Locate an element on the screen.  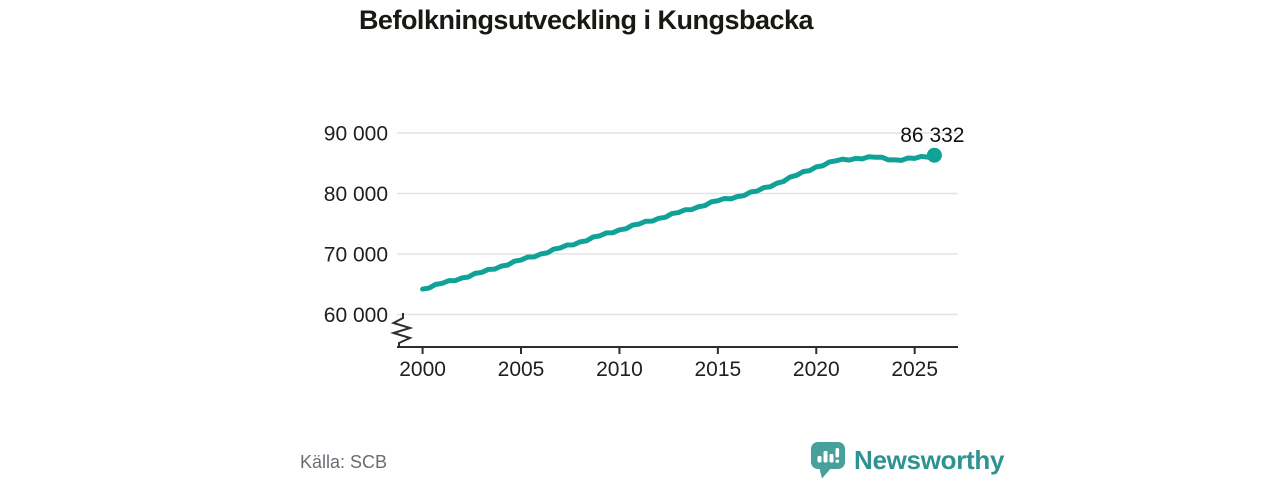
x-tick-label: 2025 is located at coordinates (914, 369).